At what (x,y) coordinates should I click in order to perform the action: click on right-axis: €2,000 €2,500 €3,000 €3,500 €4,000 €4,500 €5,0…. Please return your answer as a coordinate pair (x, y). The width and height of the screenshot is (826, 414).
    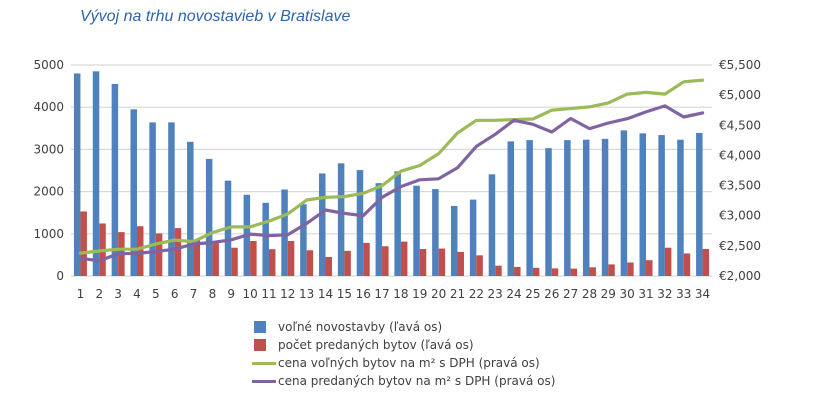
    Looking at the image, I should click on (740, 170).